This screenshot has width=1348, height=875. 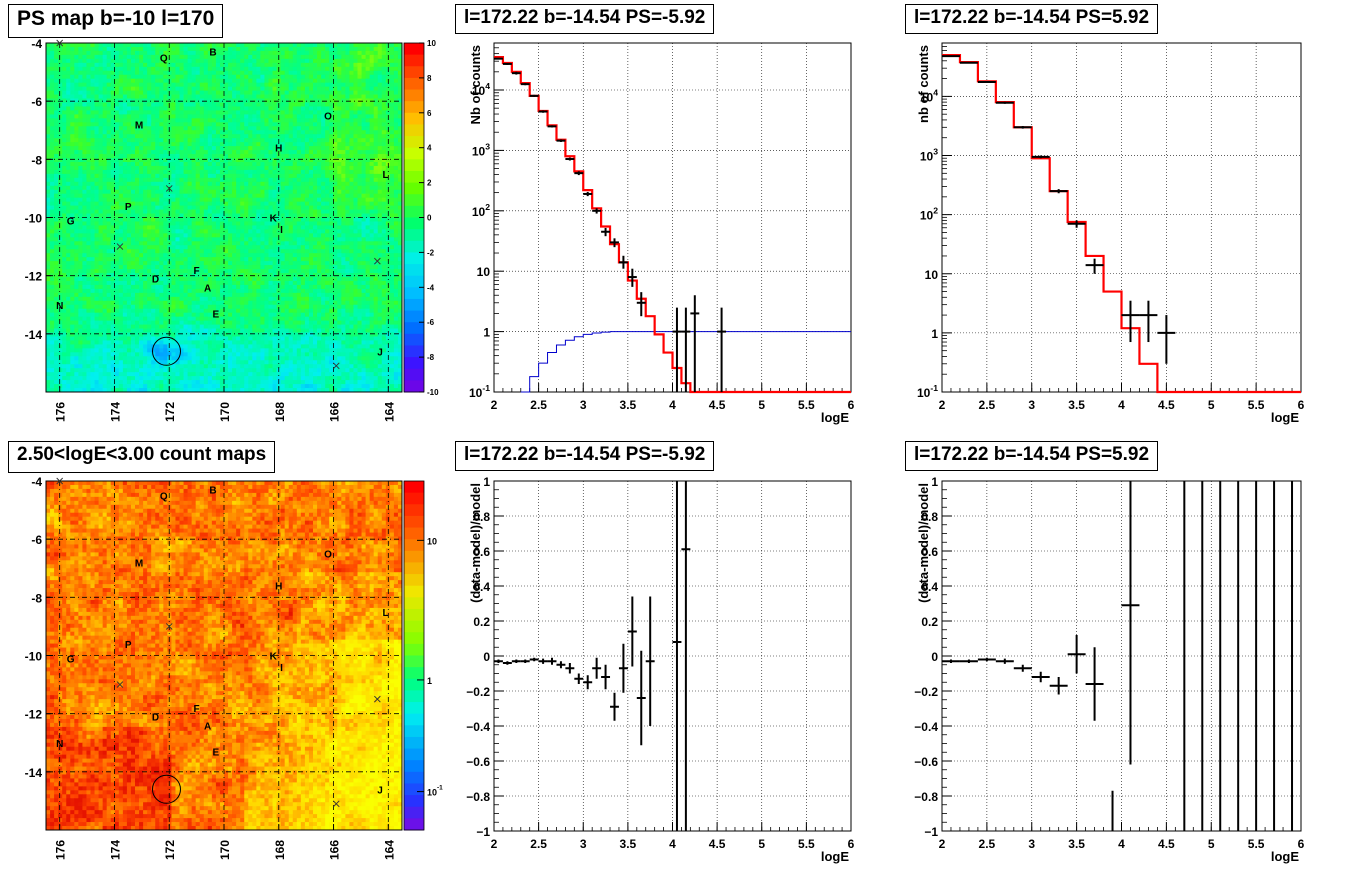 I want to click on title-tl: PS map b=-10 l=170, so click(x=116, y=21).